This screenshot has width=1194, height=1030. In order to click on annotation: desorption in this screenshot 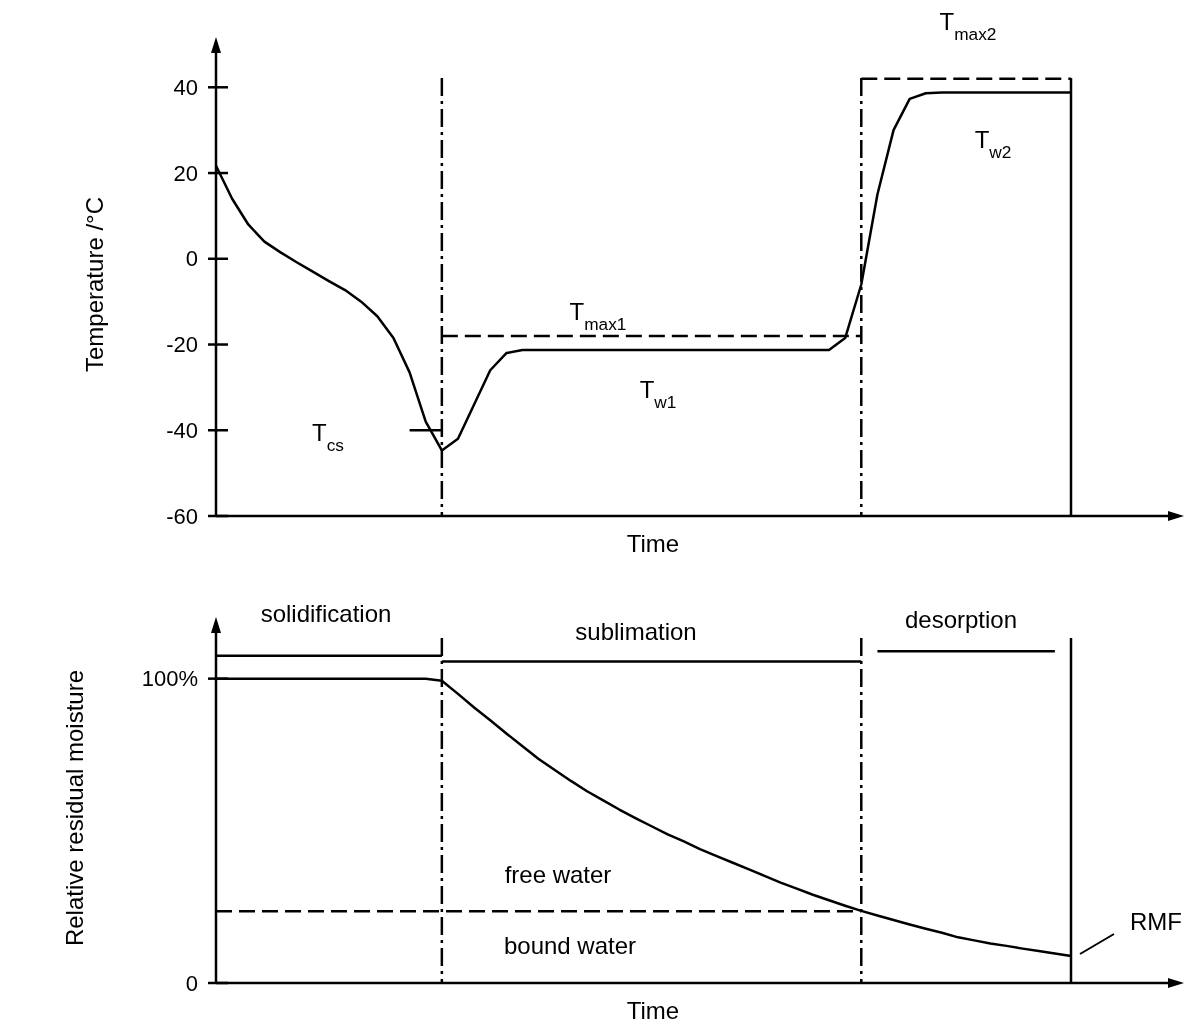, I will do `click(961, 619)`.